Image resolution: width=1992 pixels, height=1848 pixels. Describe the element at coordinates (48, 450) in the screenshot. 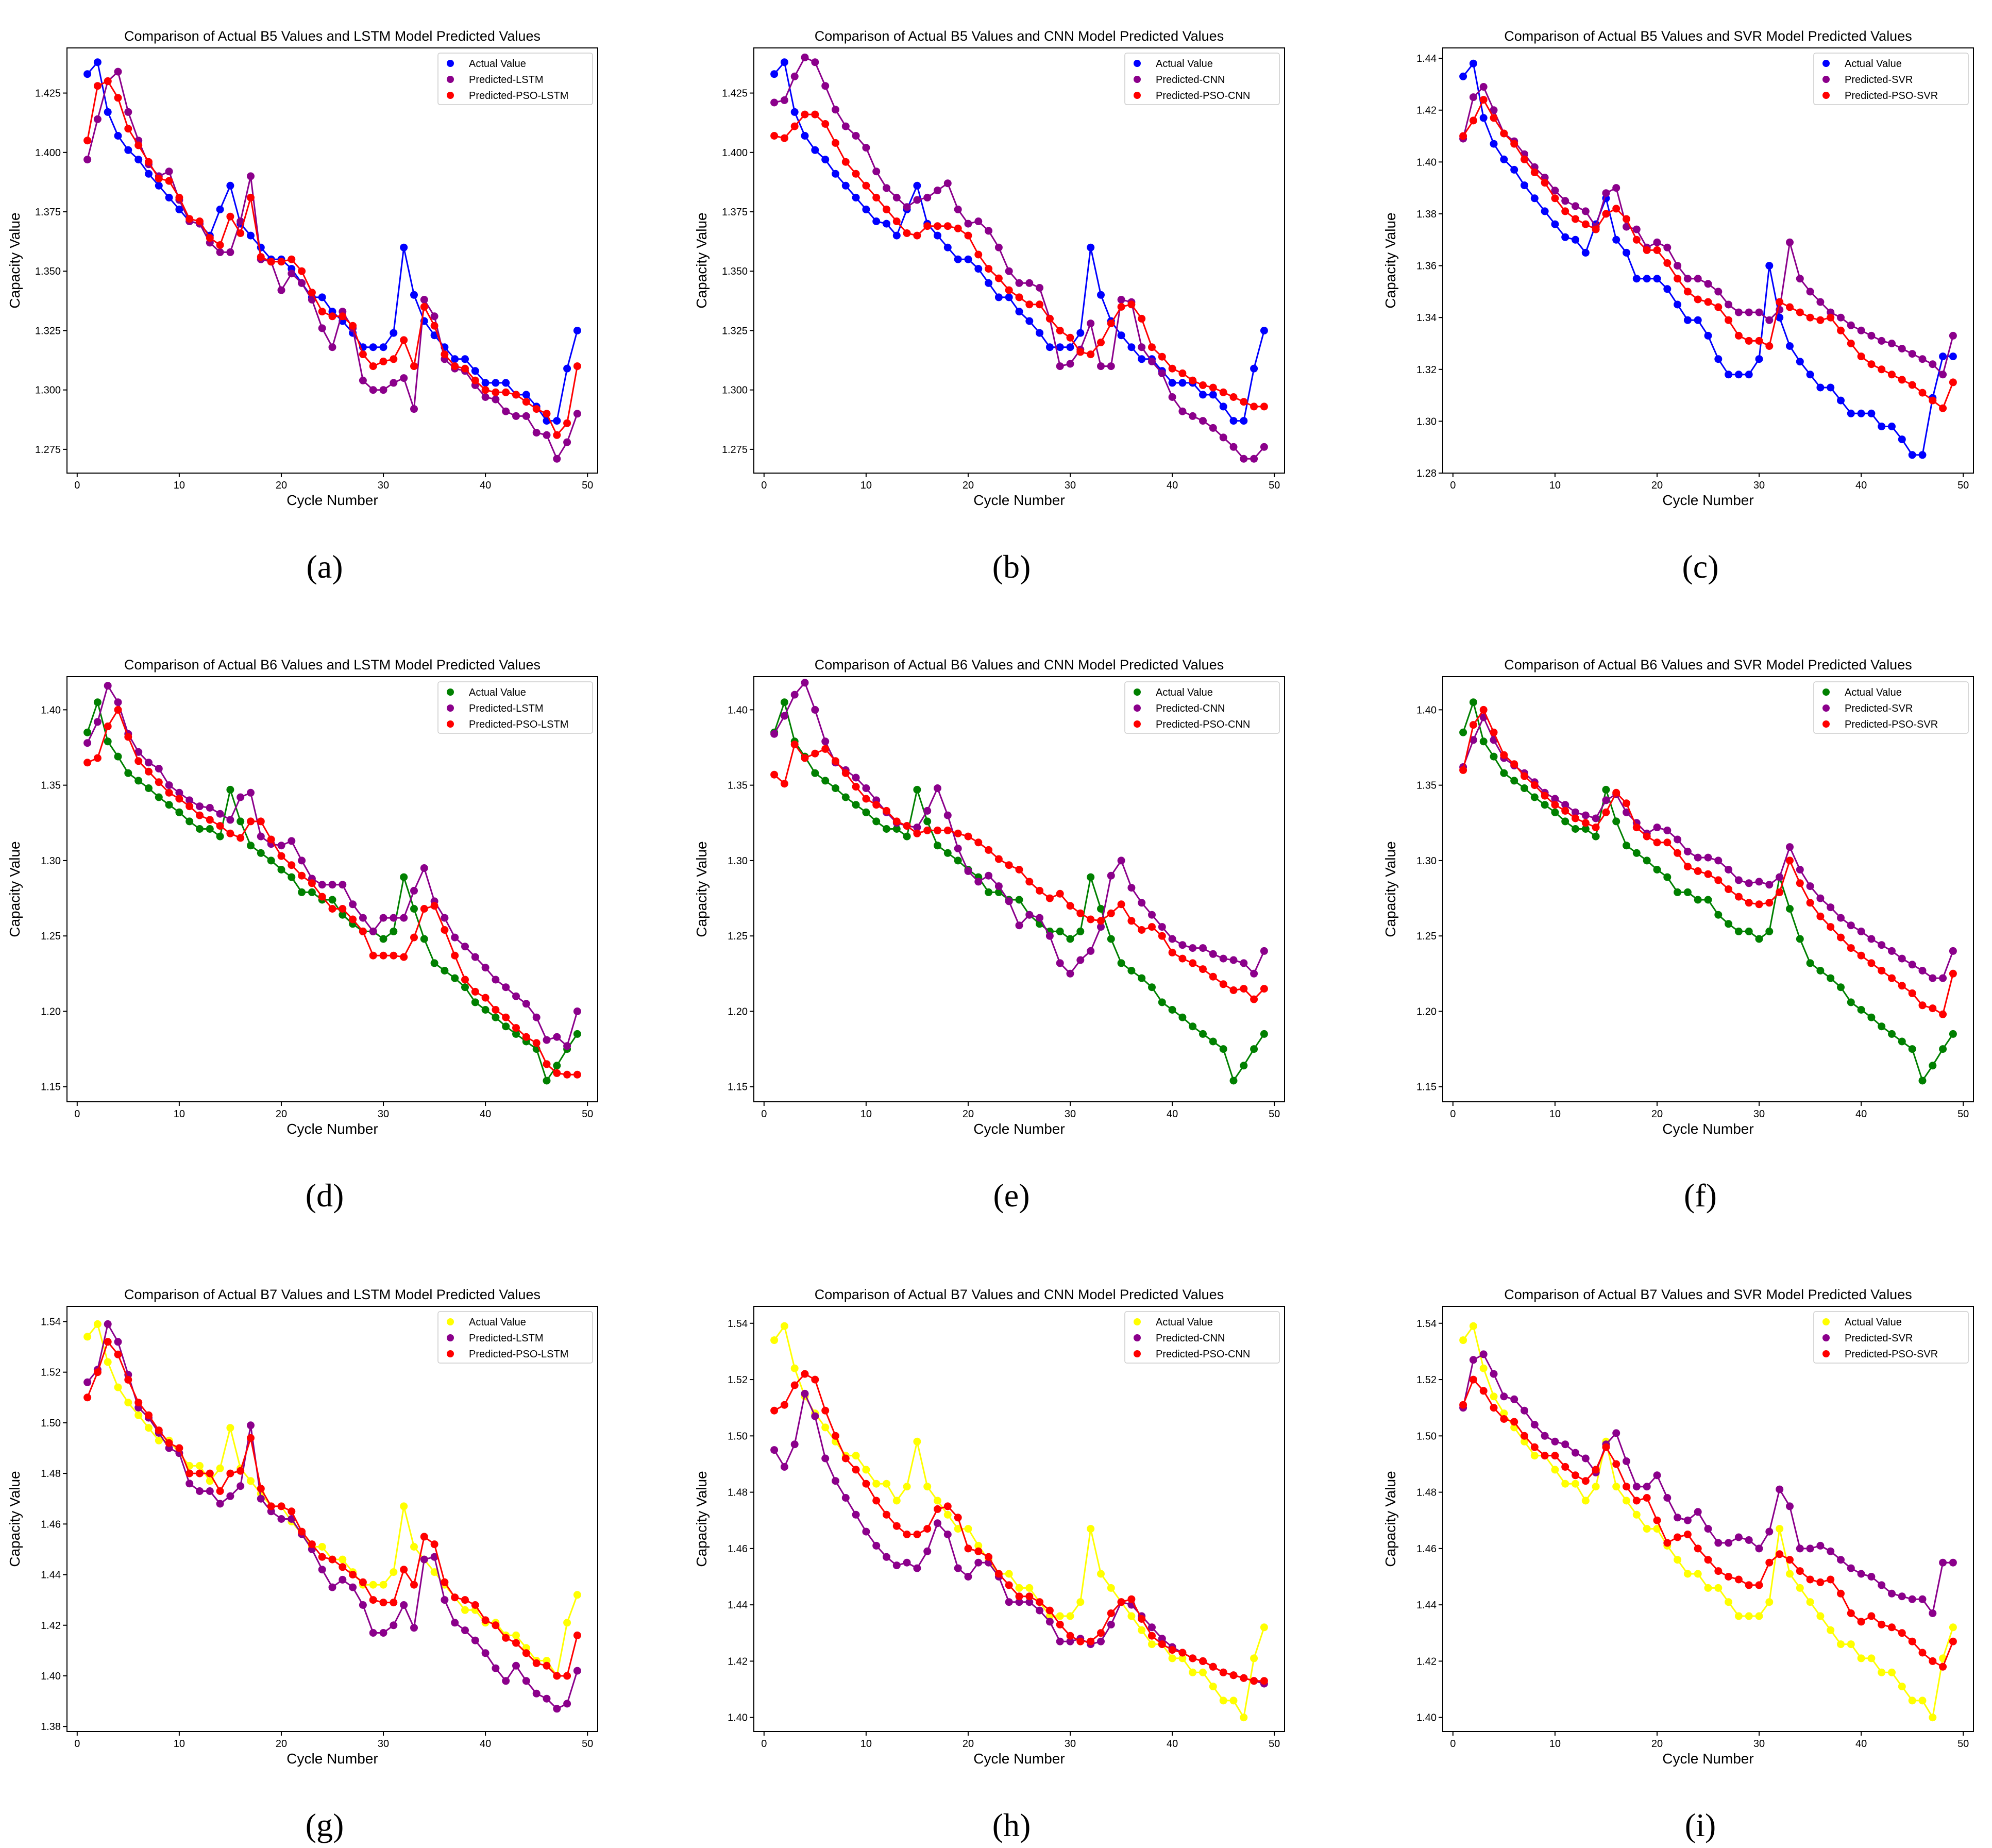

I see `y-tick-label: 1.275` at that location.